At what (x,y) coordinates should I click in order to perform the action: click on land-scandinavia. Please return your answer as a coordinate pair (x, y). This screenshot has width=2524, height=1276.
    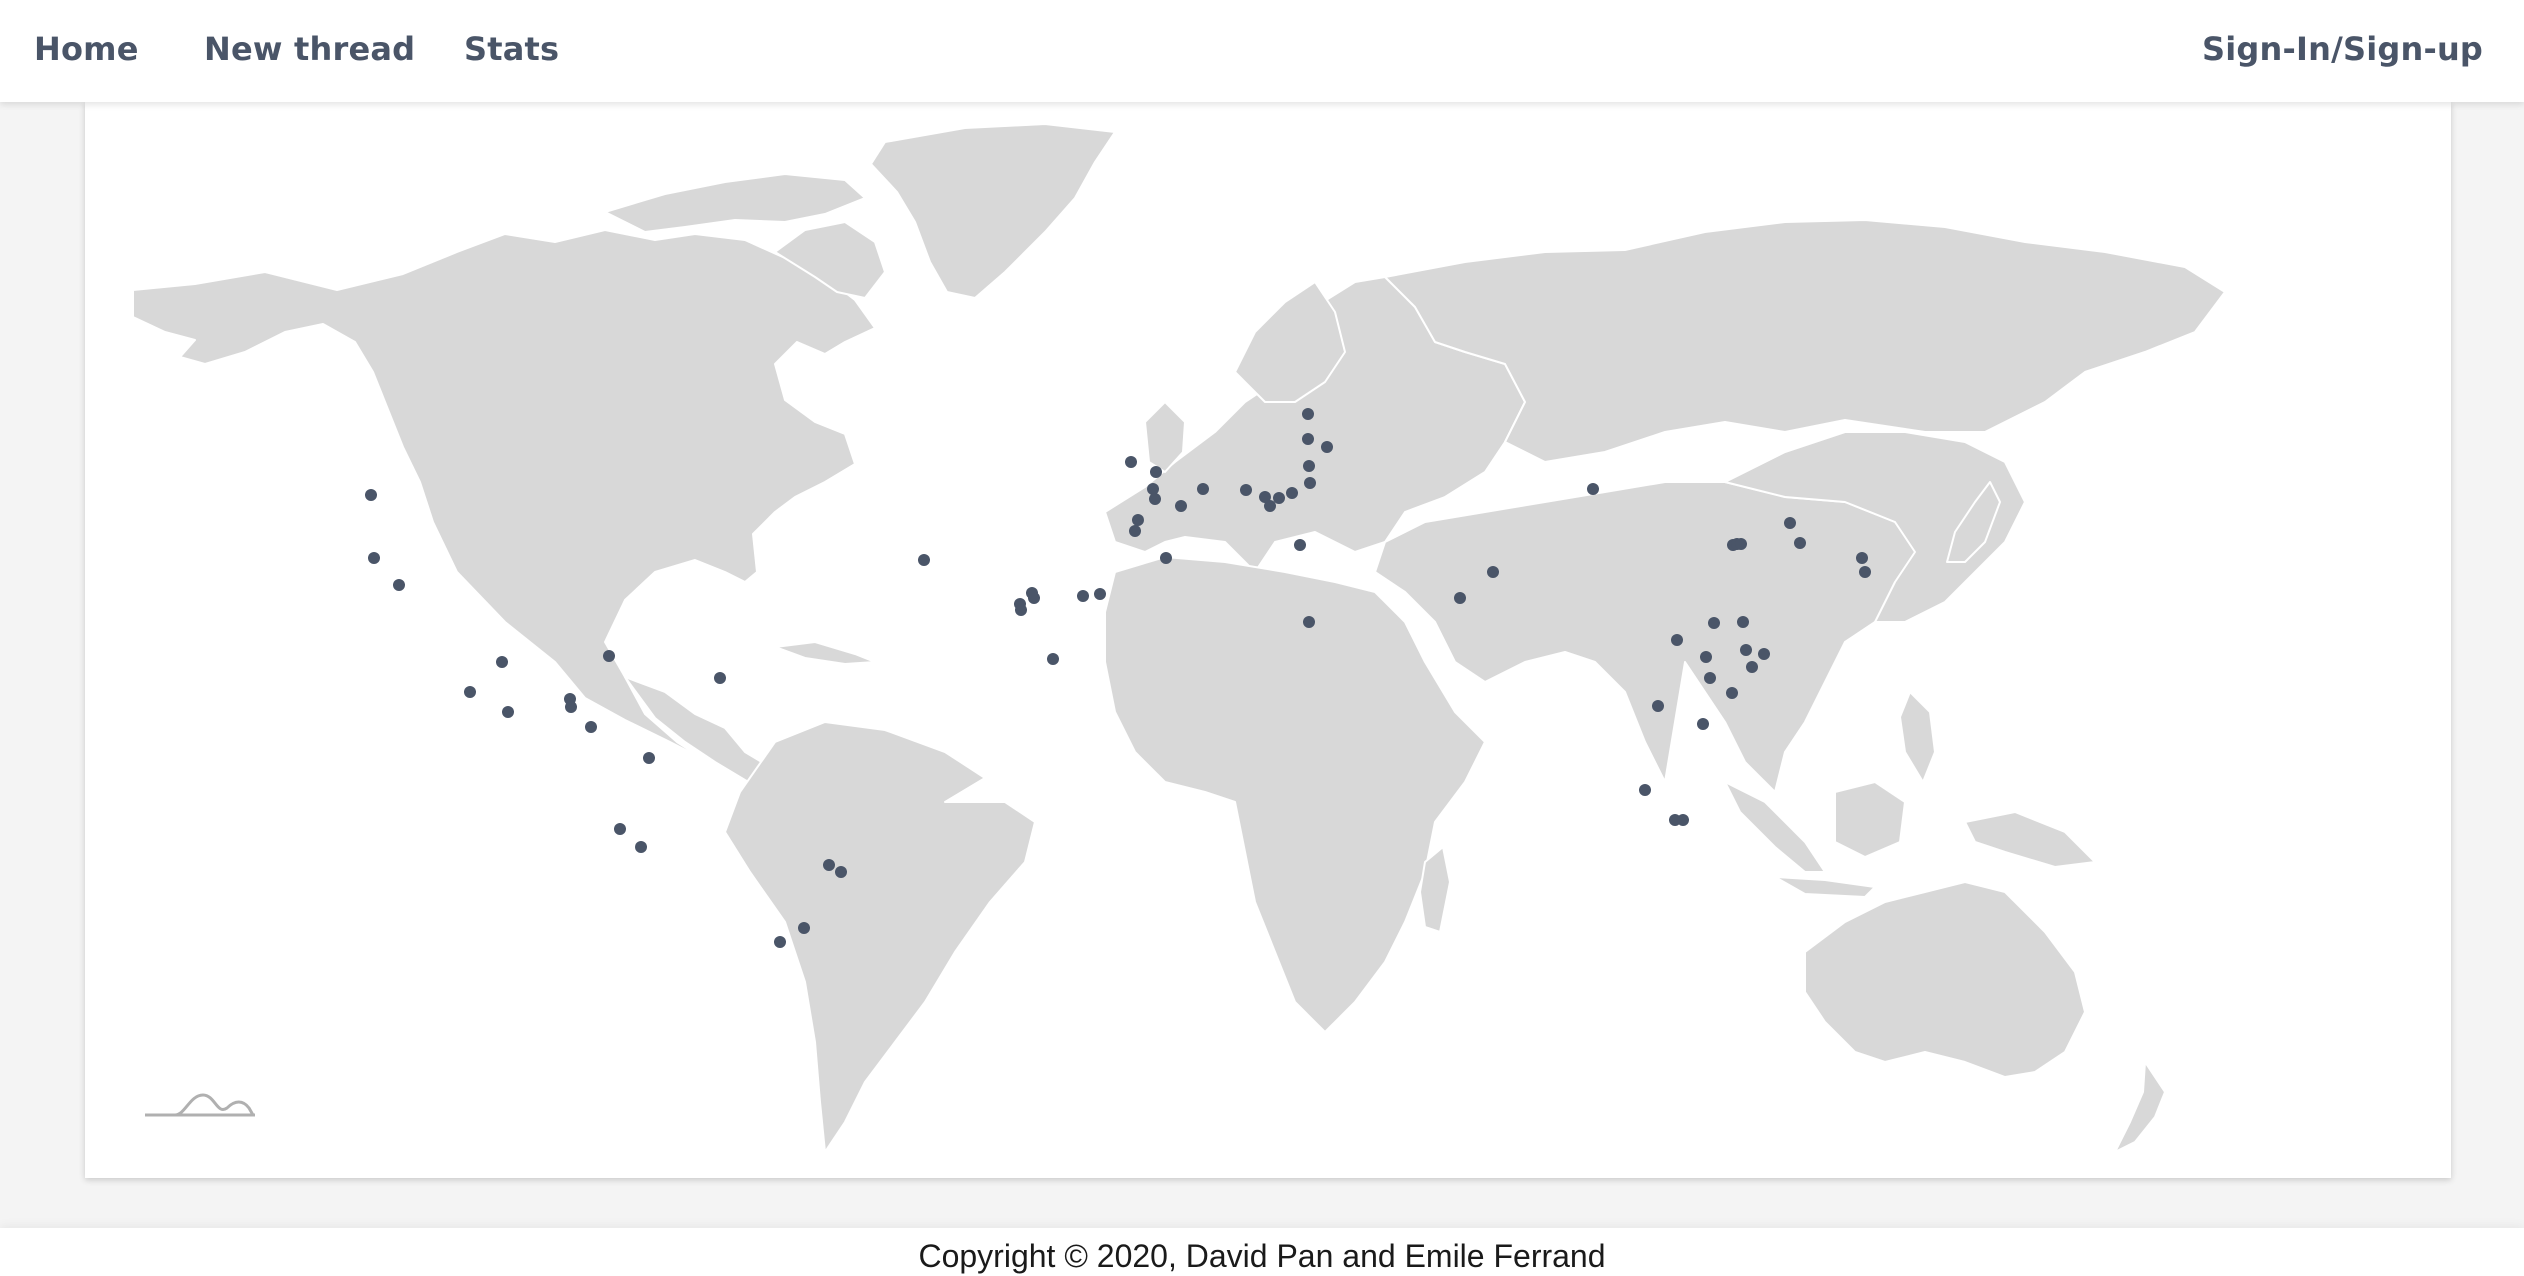
    Looking at the image, I should click on (1290, 342).